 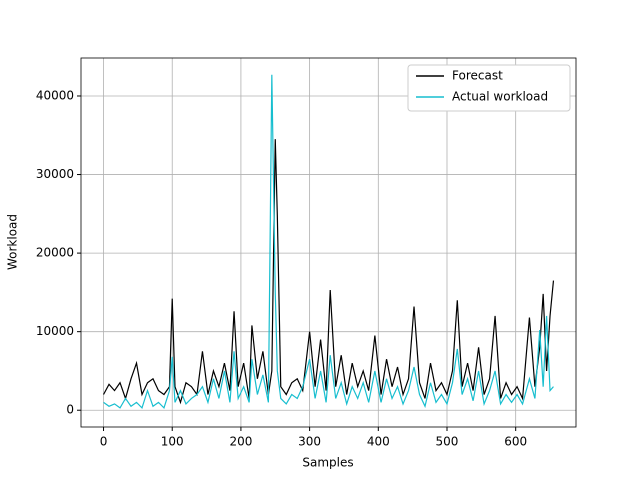 I want to click on legend-label: Actual workload, so click(x=500, y=97).